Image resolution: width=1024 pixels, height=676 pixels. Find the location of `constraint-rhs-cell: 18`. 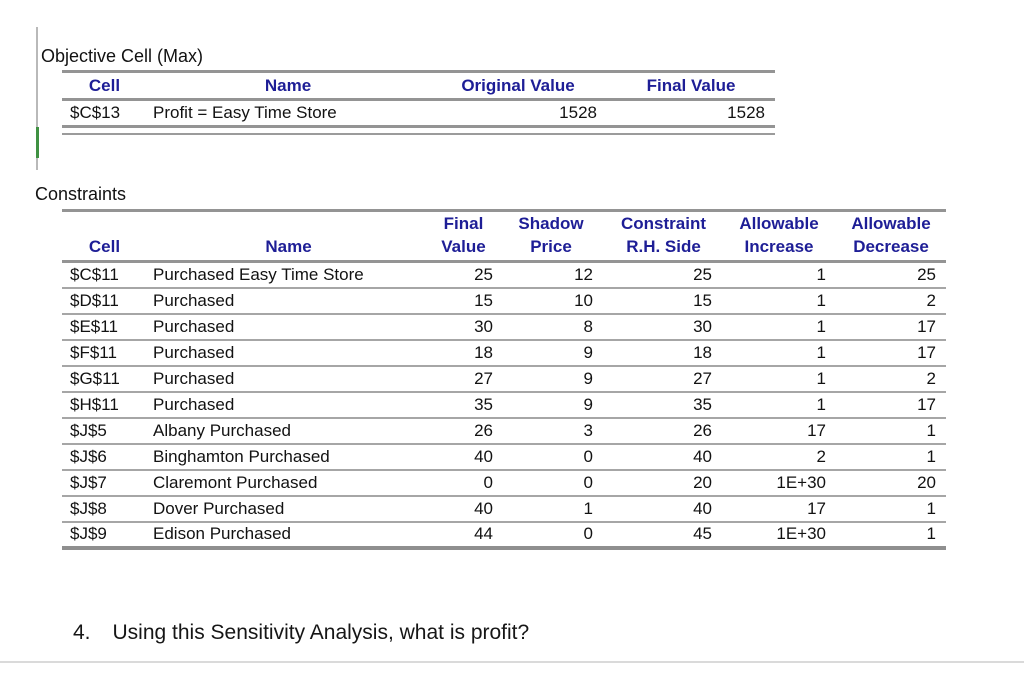

constraint-rhs-cell: 18 is located at coordinates (663, 353).